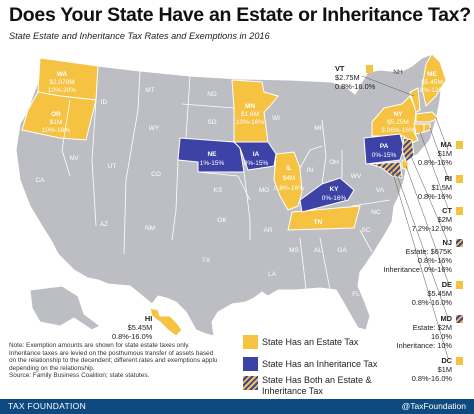 The height and width of the screenshot is (414, 474). Describe the element at coordinates (250, 114) in the screenshot. I see `label-mn-l1: $1.6M` at that location.